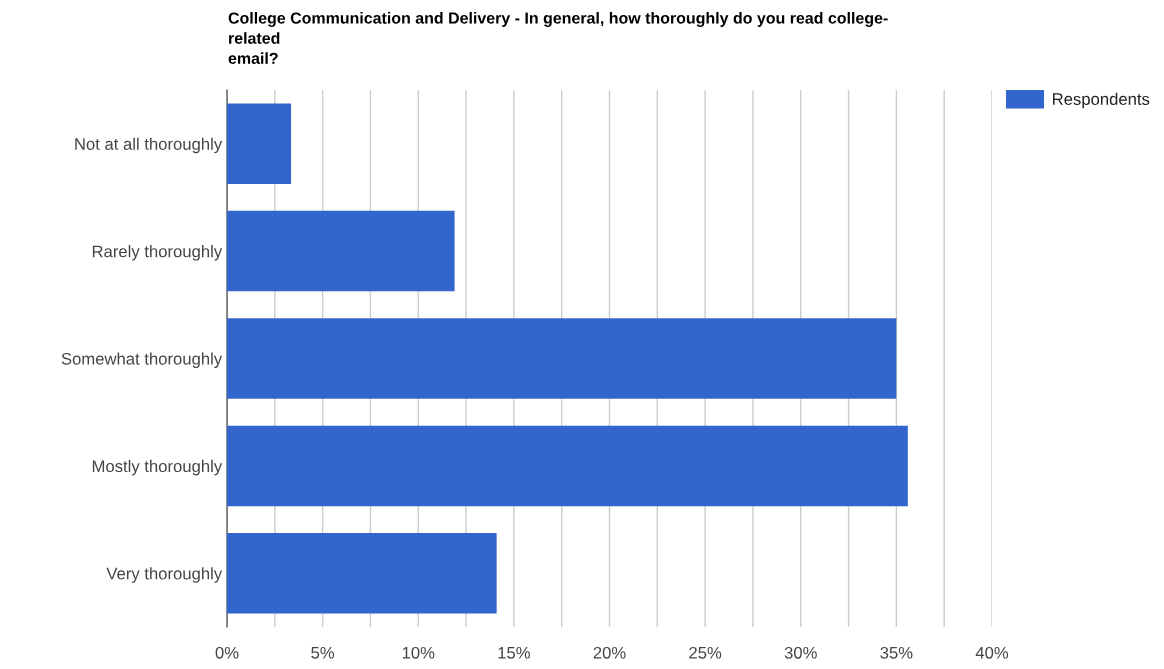 The width and height of the screenshot is (1164, 669). Describe the element at coordinates (142, 360) in the screenshot. I see `y-tick-label: Somewhat thoroughly` at that location.